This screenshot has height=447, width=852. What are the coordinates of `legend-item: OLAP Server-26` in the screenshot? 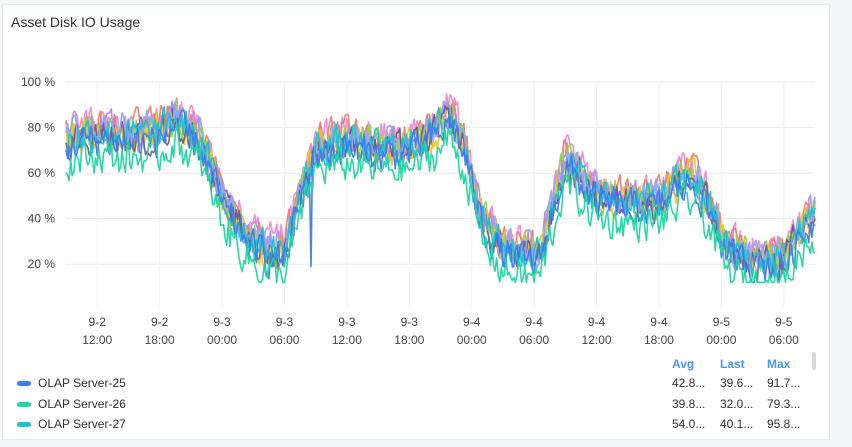 It's located at (71, 404).